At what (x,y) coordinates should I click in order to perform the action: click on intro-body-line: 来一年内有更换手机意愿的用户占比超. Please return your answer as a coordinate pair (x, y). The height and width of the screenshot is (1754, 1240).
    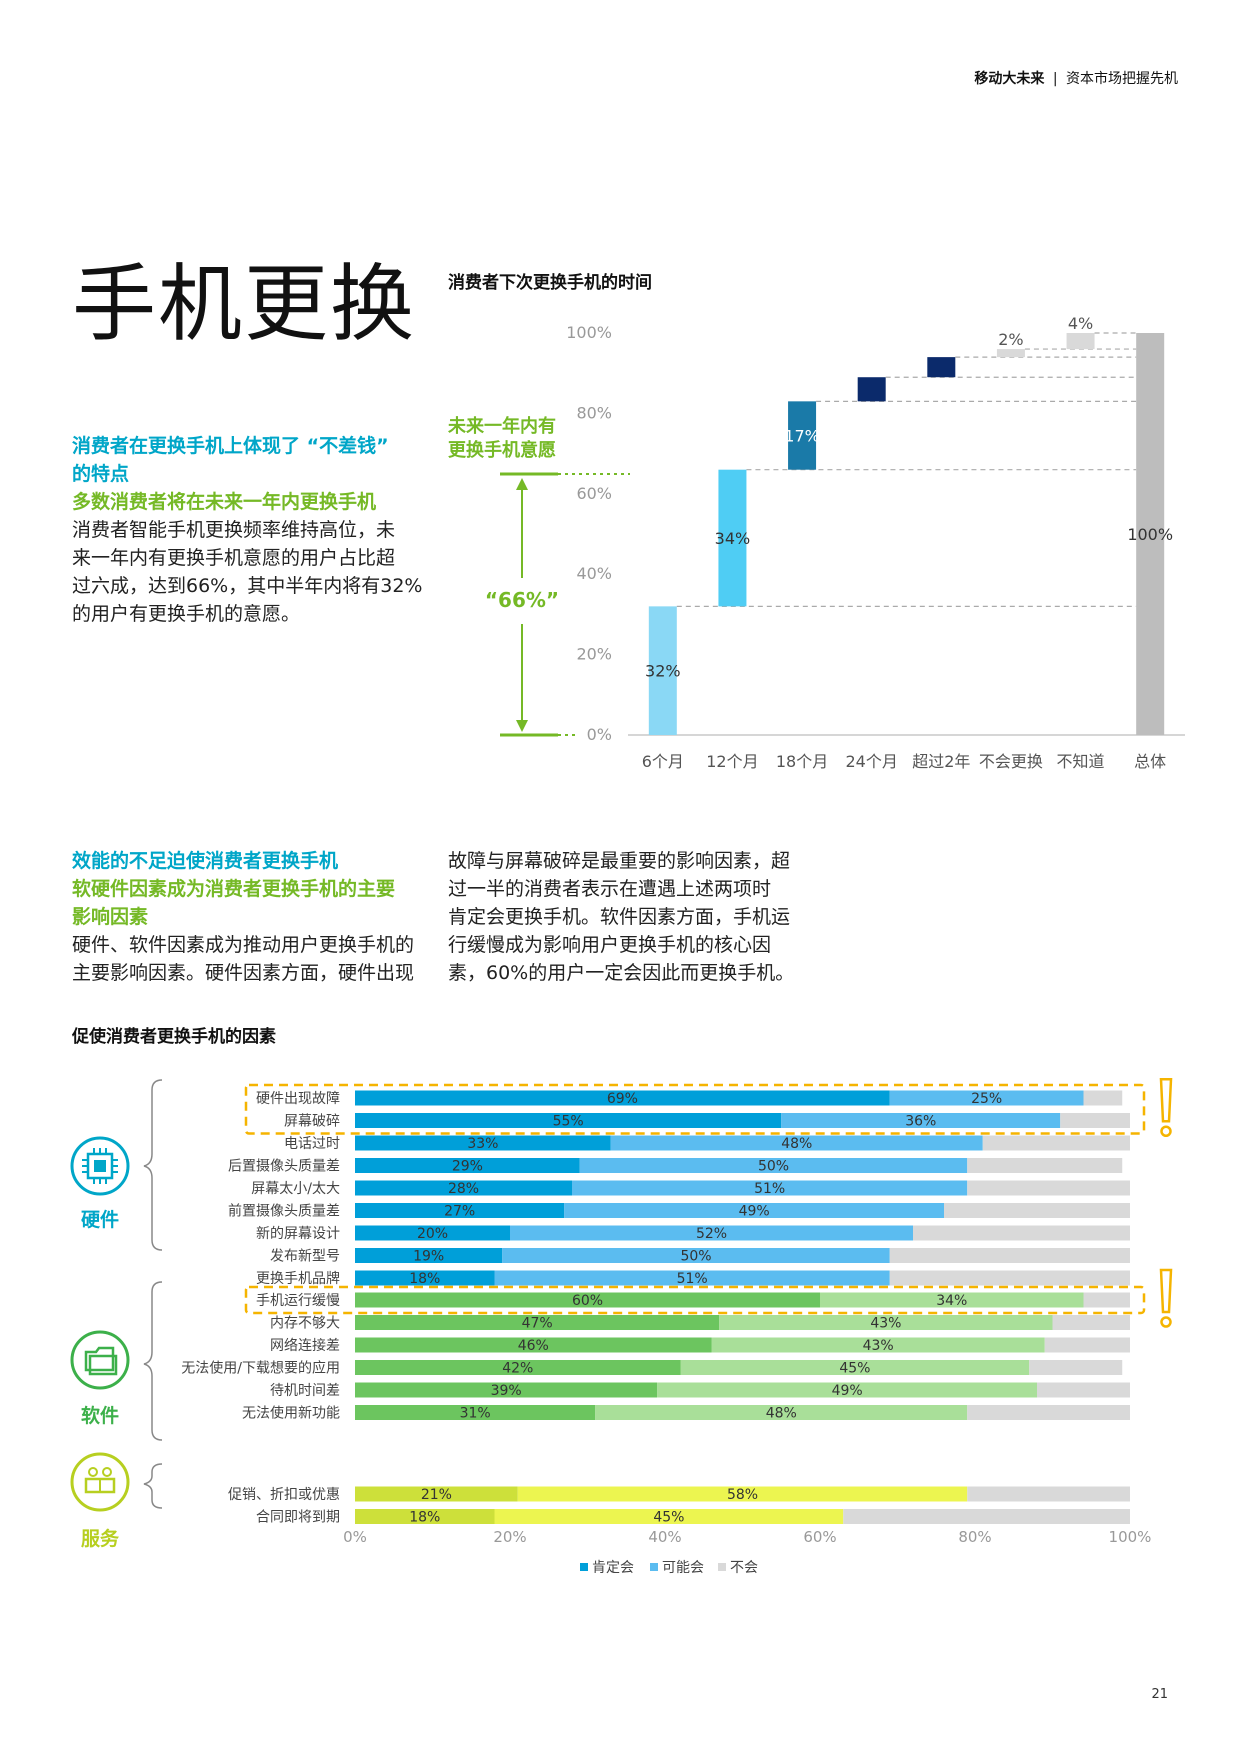
    Looking at the image, I should click on (234, 558).